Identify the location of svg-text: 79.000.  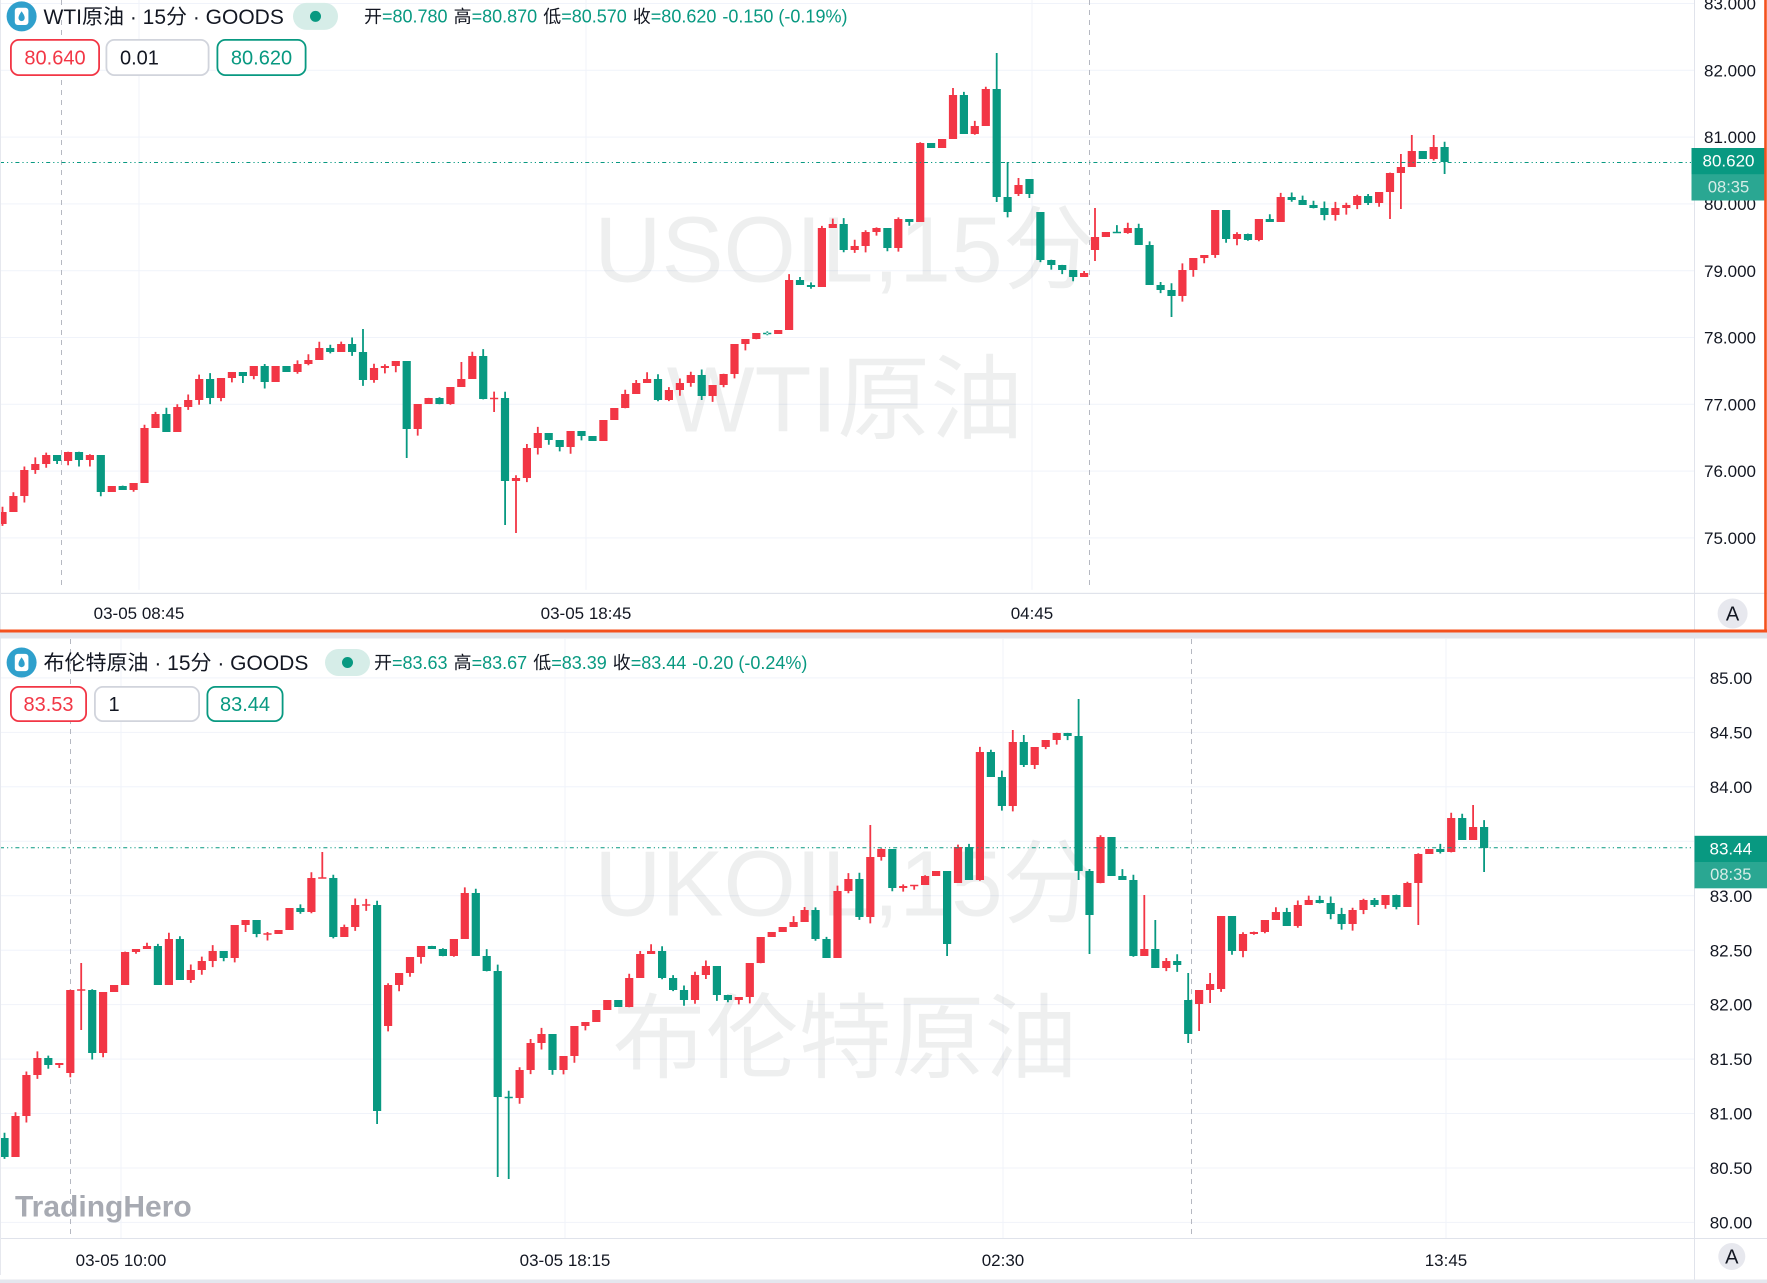
(1730, 271).